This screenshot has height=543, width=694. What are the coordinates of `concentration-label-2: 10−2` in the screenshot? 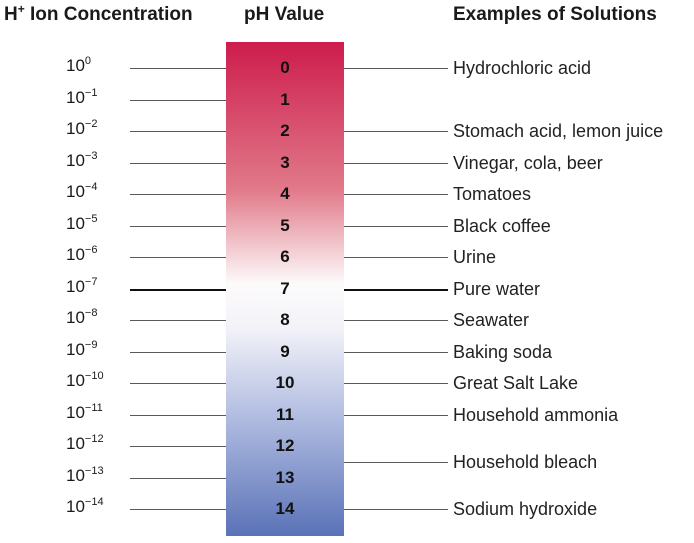 It's located at (96, 129).